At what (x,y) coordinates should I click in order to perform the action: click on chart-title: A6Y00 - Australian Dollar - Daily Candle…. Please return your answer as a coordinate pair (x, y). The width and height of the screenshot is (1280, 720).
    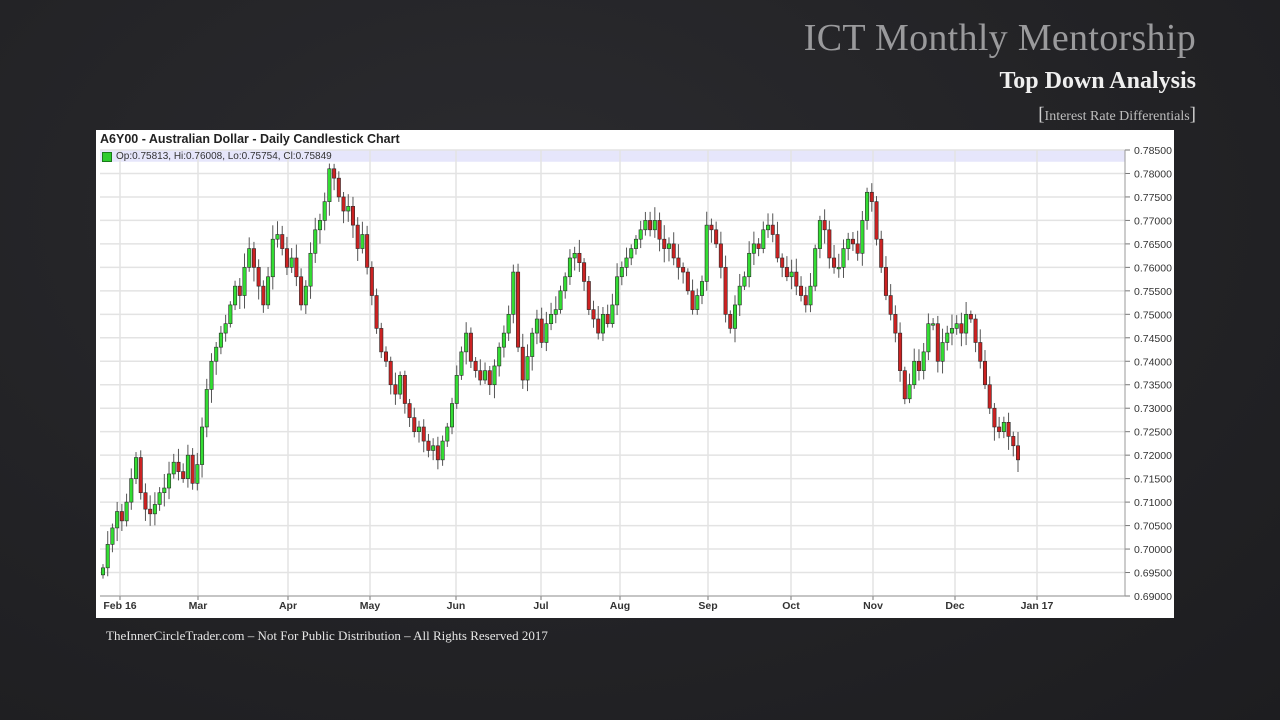
    Looking at the image, I should click on (250, 139).